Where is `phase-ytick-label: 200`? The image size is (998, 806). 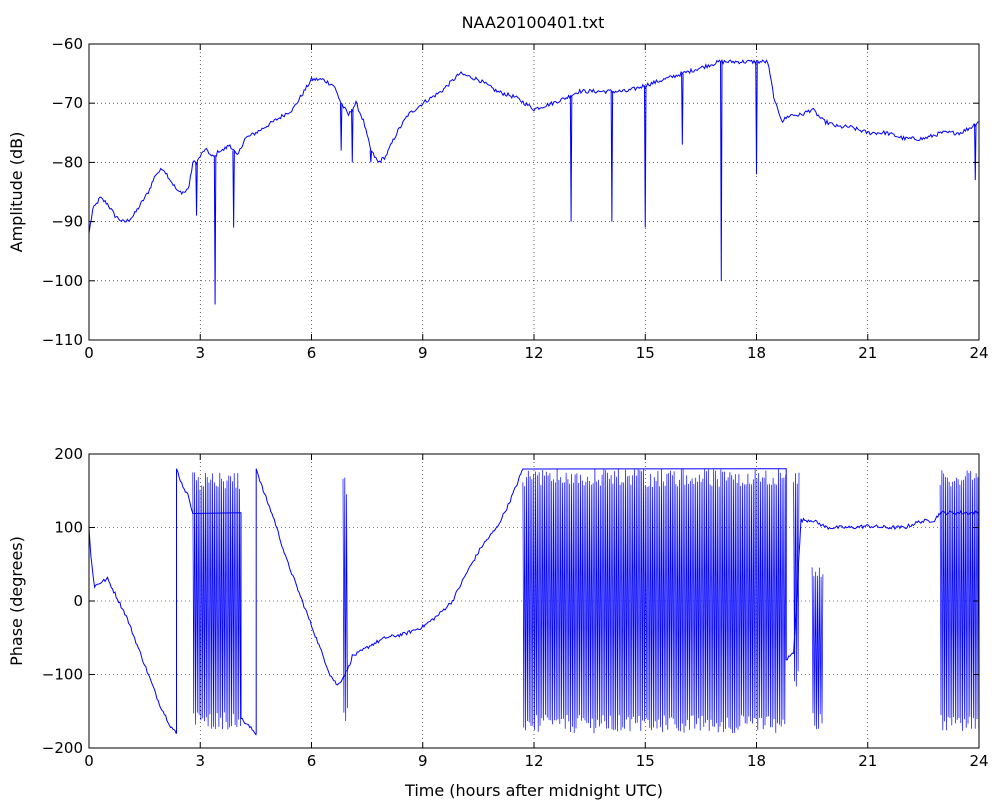 phase-ytick-label: 200 is located at coordinates (68, 454).